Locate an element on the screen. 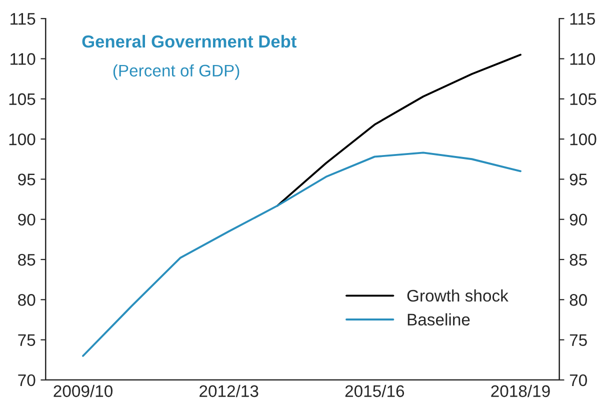 Image resolution: width=608 pixels, height=413 pixels. text: General Government Debt is located at coordinates (189, 41).